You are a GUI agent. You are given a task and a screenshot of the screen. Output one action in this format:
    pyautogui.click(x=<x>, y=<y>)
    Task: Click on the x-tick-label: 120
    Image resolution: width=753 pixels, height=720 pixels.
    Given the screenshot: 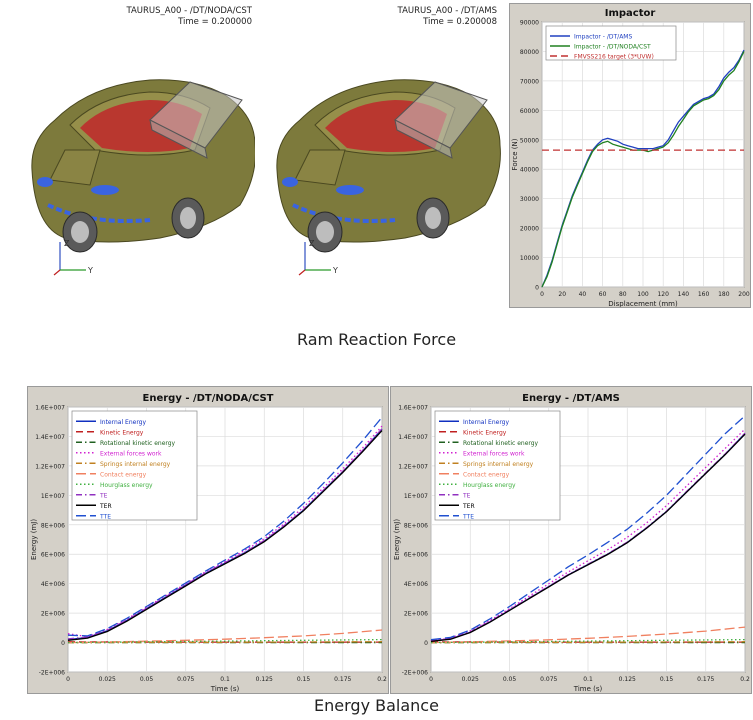 What is the action you would take?
    pyautogui.click(x=663, y=294)
    